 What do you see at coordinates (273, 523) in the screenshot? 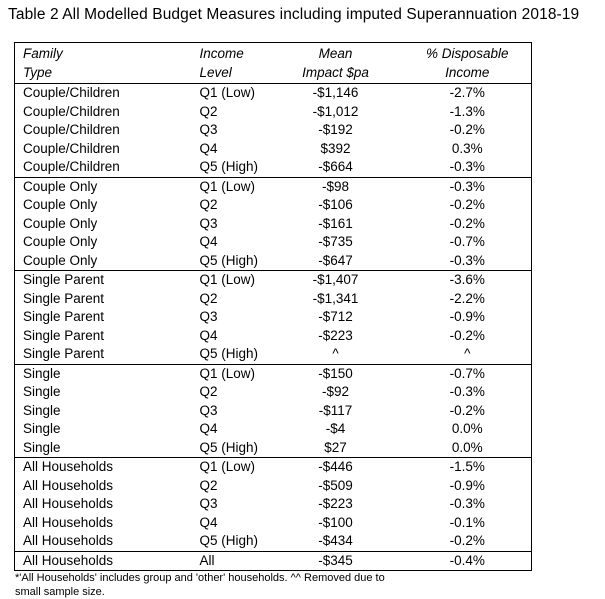
I see `table-row: All Households Q4 -$100 -0.1%` at bounding box center [273, 523].